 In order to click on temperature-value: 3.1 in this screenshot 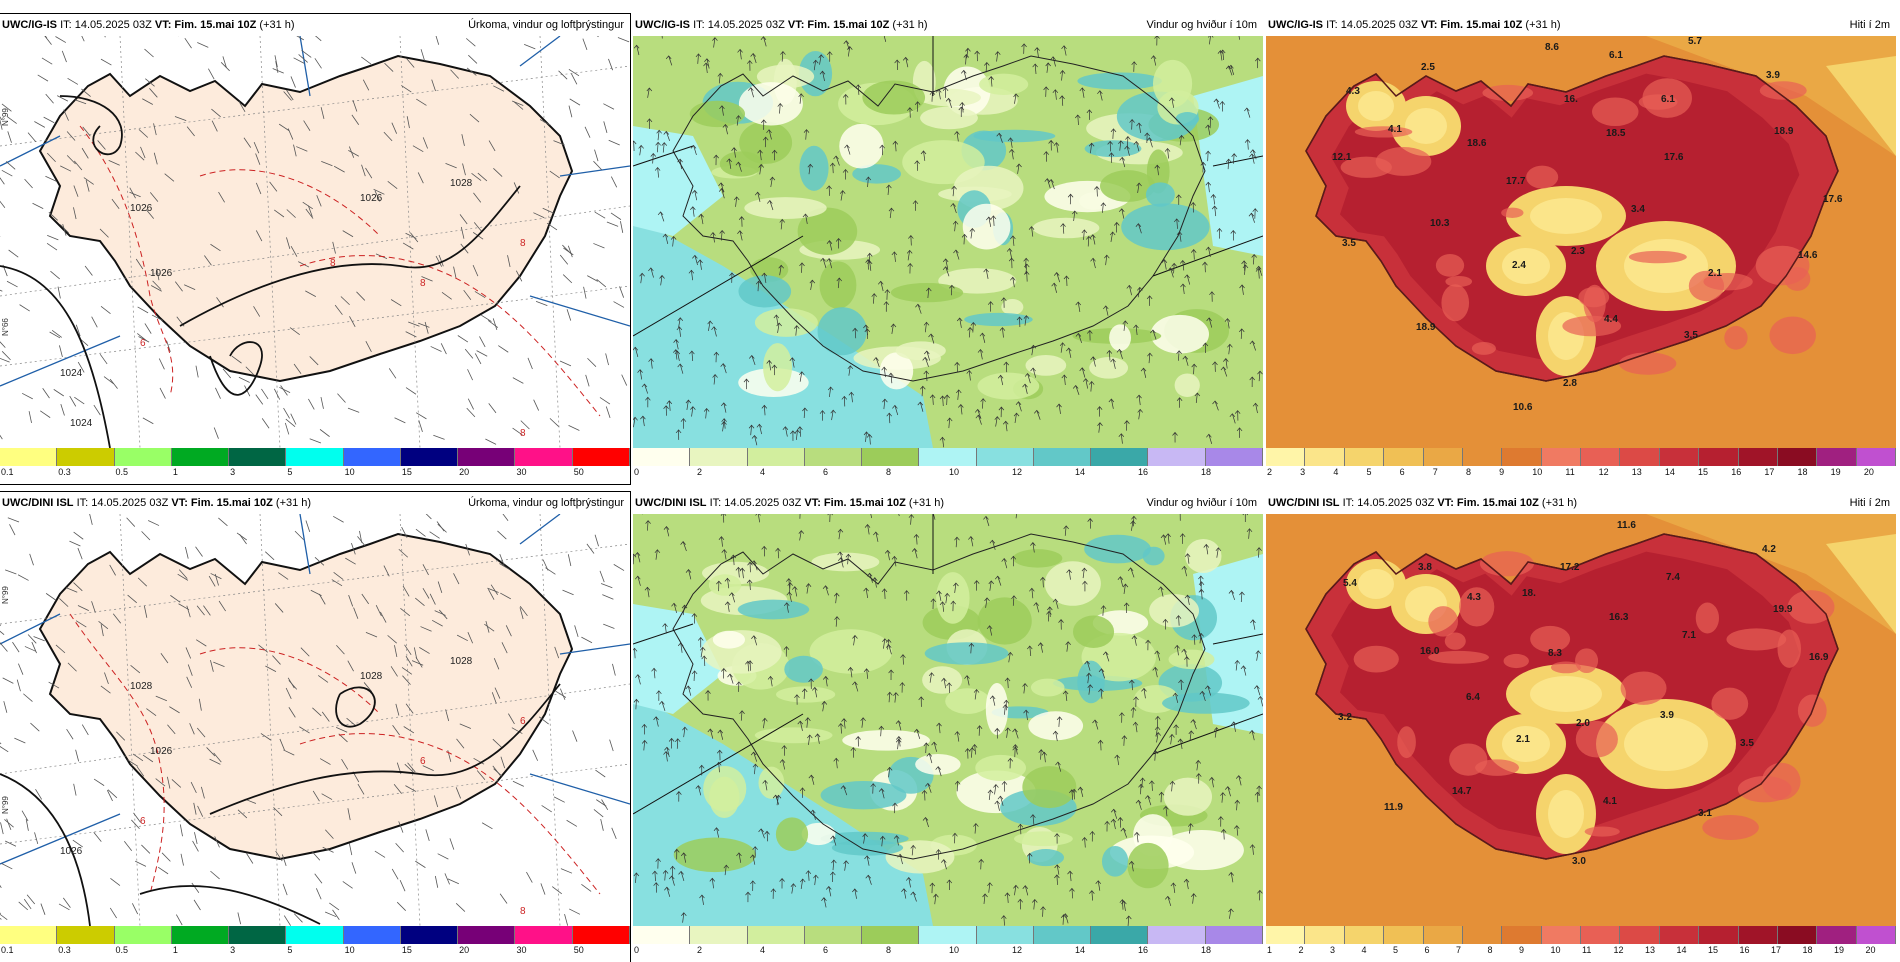, I will do `click(1705, 813)`.